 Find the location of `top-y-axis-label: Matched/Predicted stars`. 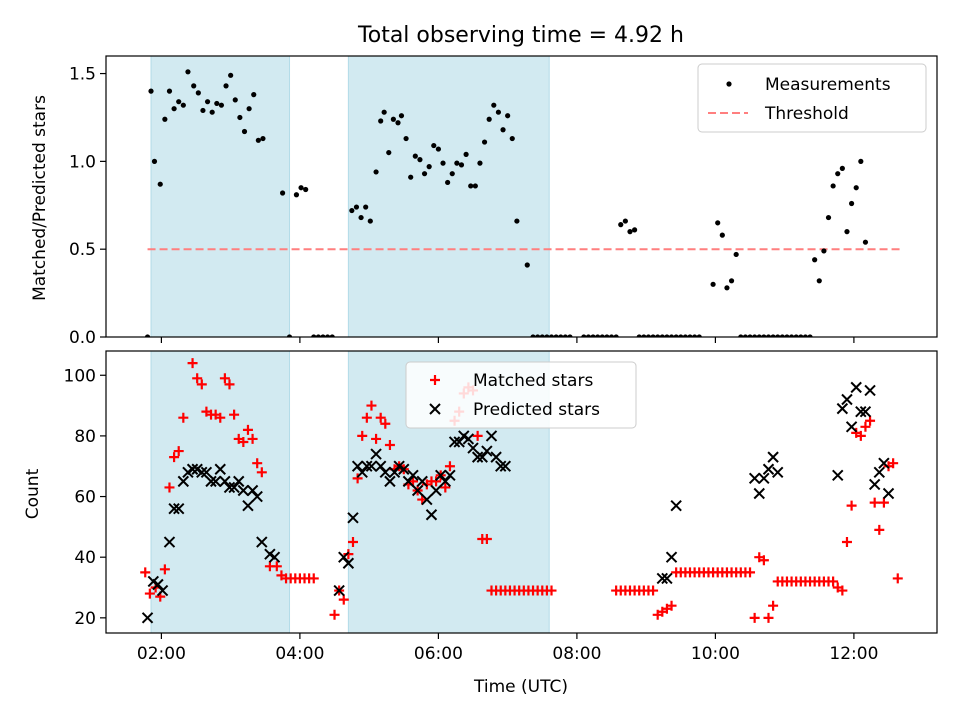

top-y-axis-label: Matched/Predicted stars is located at coordinates (40, 198).